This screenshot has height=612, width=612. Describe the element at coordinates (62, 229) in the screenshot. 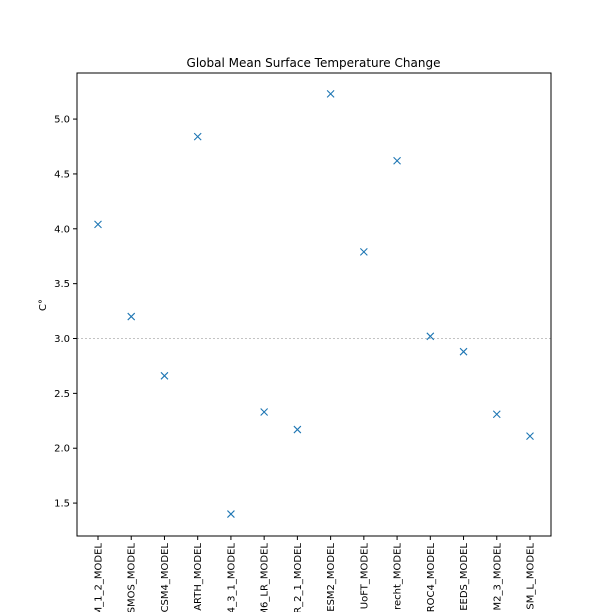

I see `y-tick-label: 4.0` at that location.